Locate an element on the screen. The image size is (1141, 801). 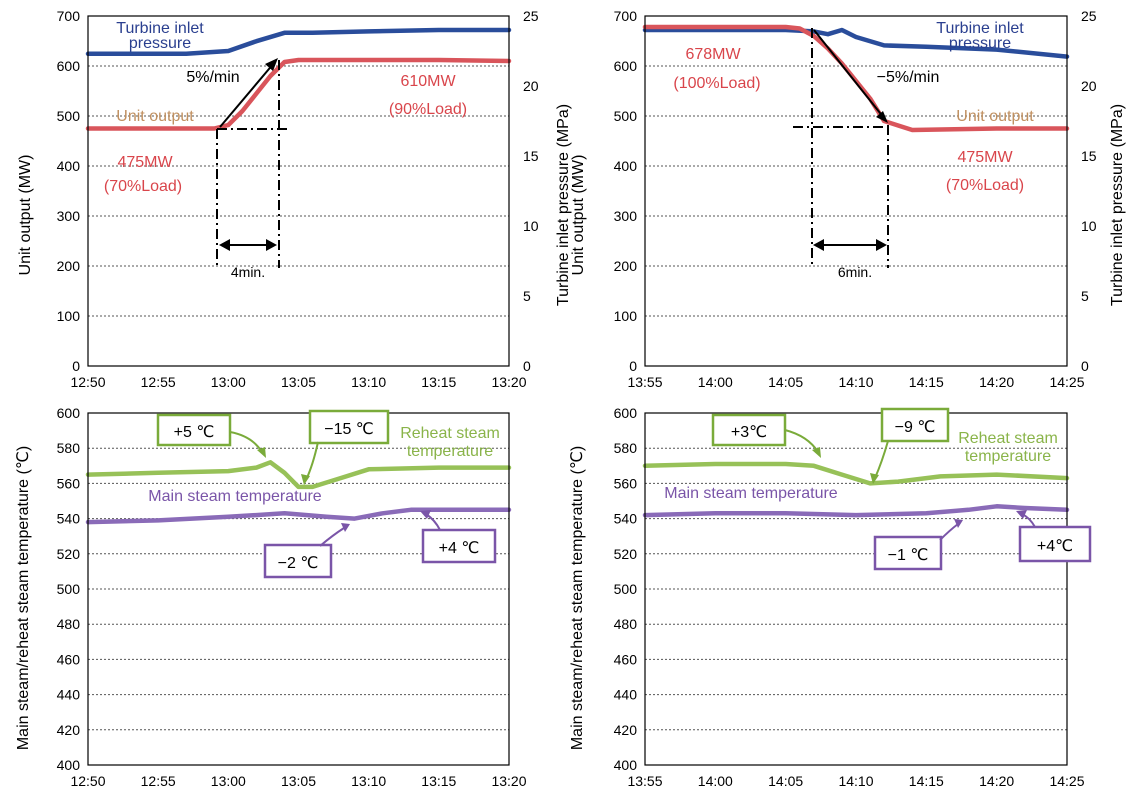
tl-pressure-label-1: Turbine inlet is located at coordinates (160, 28).